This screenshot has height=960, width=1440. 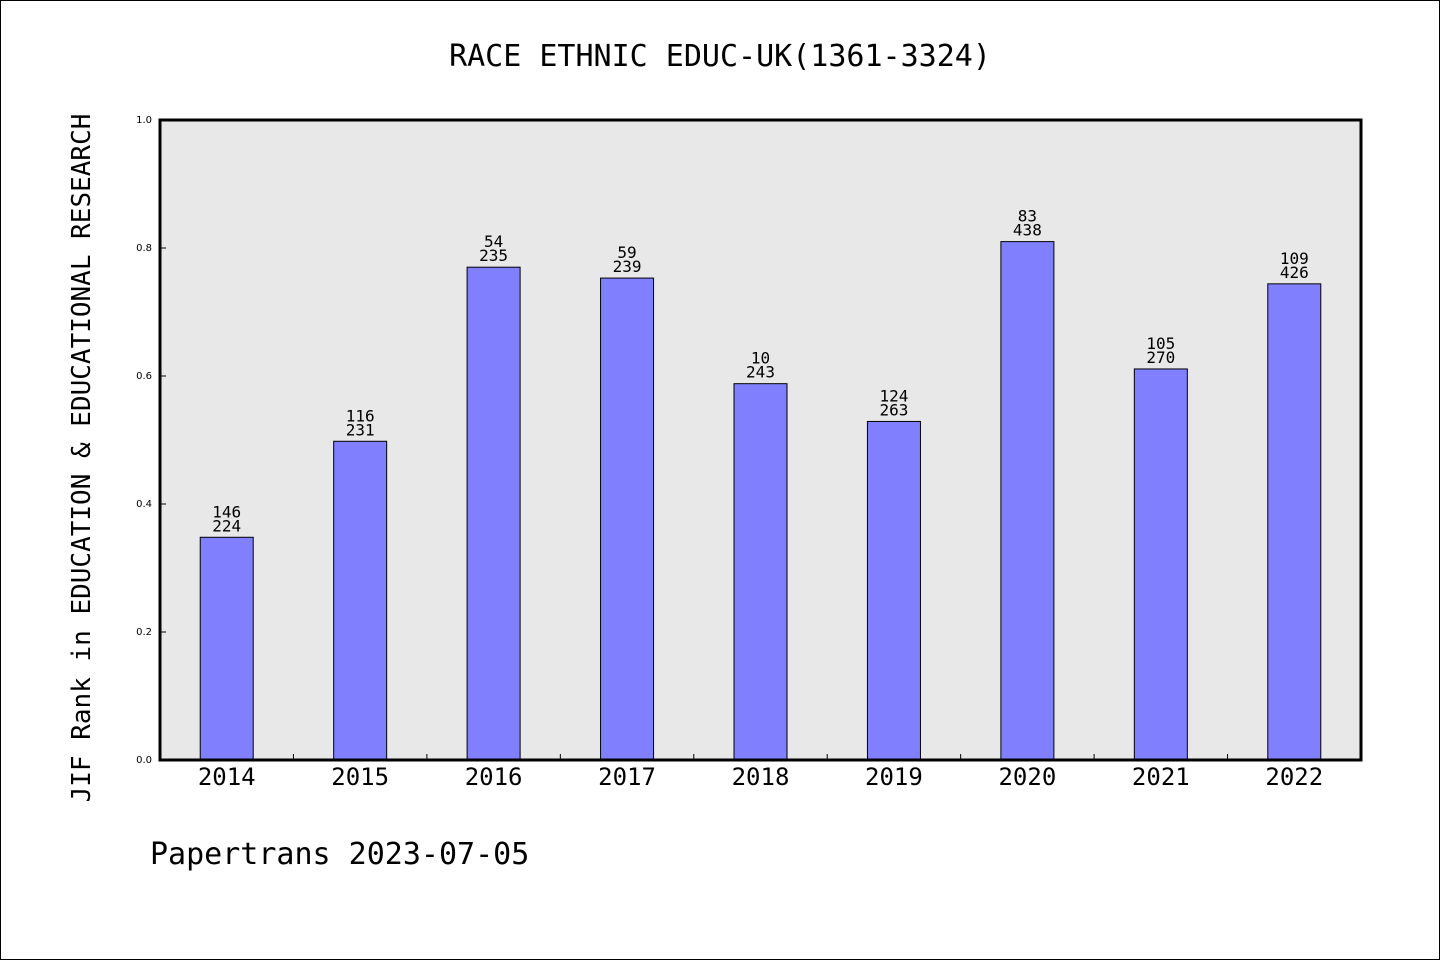 I want to click on bar-total-label: 235, so click(x=493, y=255).